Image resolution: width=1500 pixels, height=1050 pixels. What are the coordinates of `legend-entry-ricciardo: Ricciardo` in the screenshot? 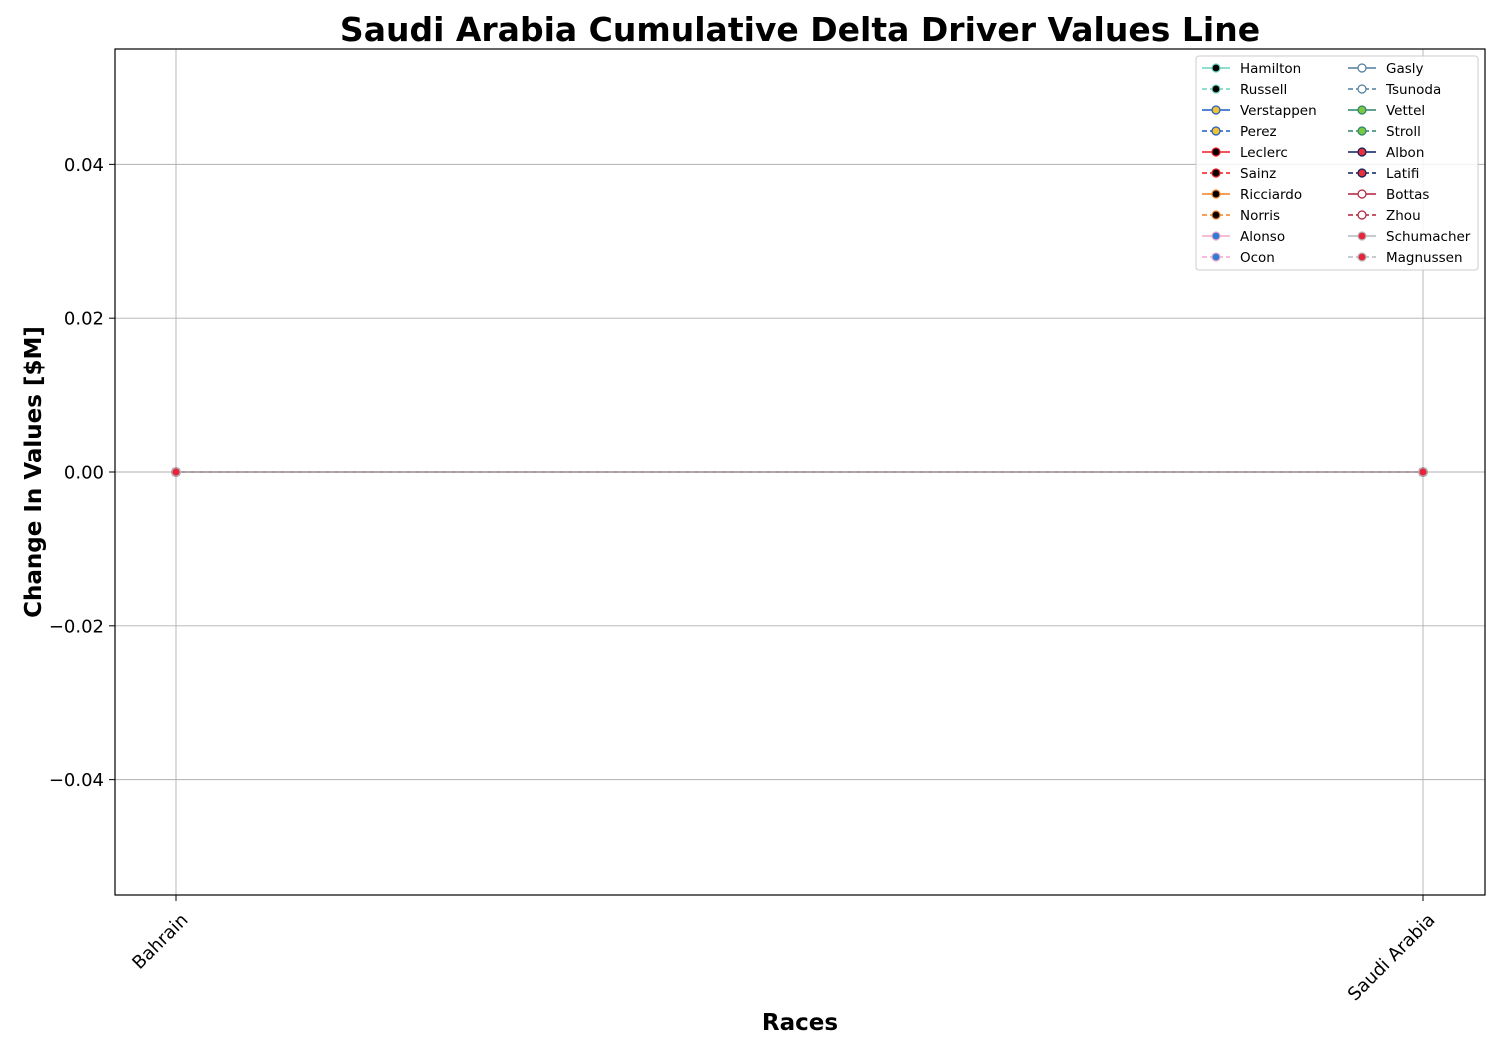 It's located at (1252, 195).